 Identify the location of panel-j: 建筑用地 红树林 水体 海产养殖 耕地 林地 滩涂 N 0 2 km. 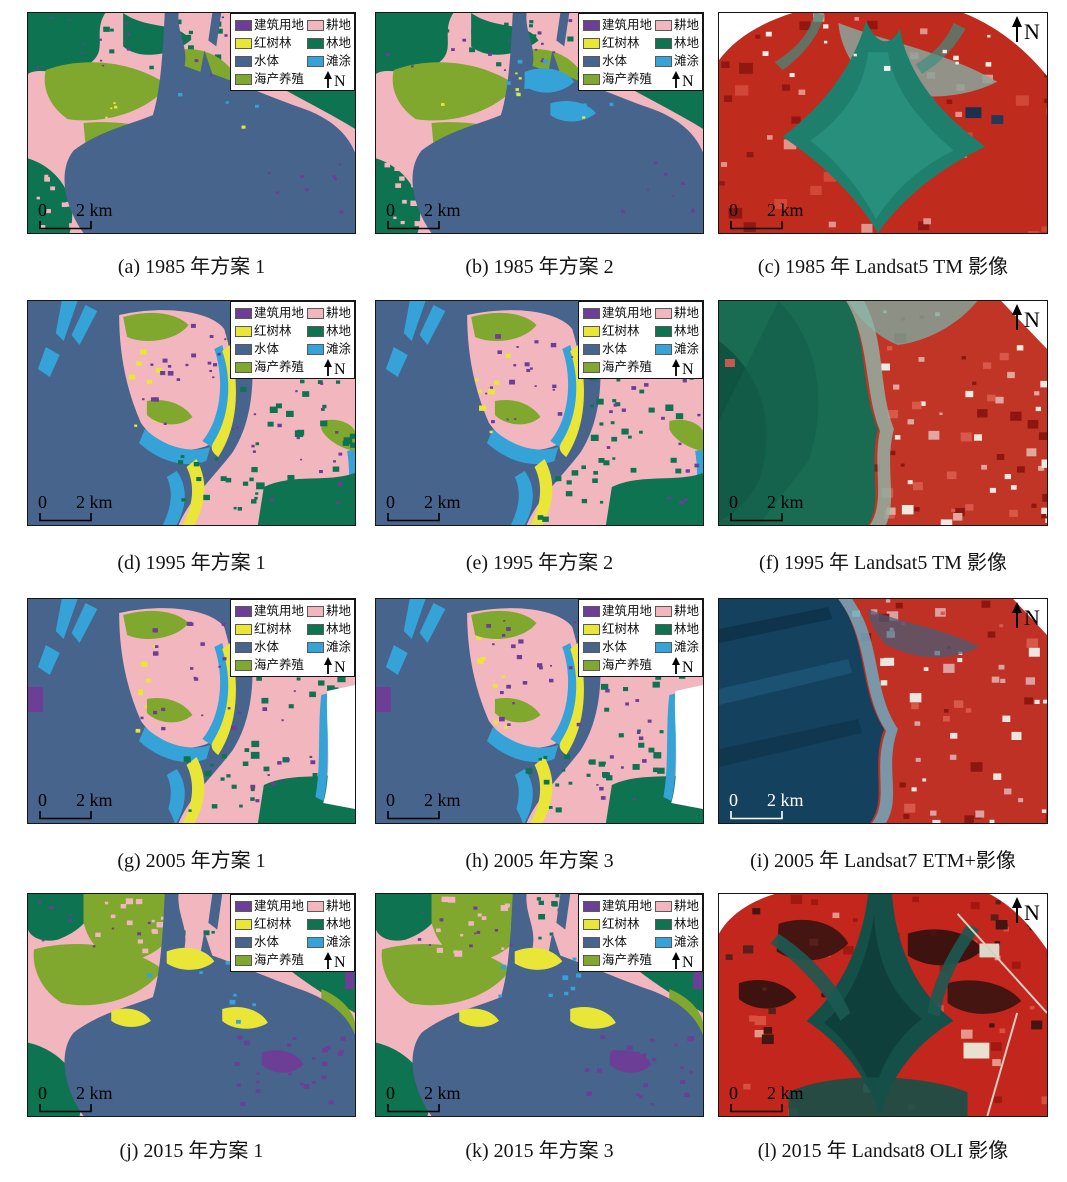
(191, 1005).